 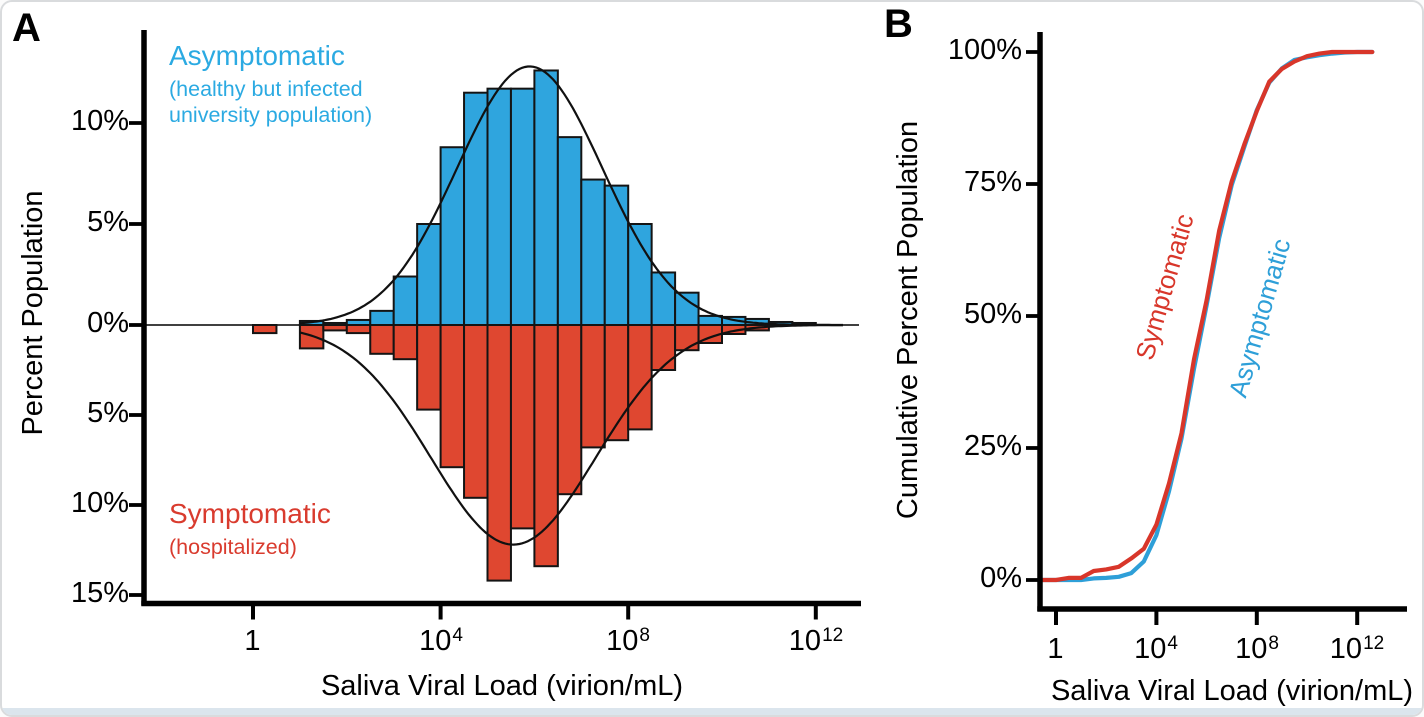 I want to click on panel-b-ytick-25: 25%, so click(x=992, y=446).